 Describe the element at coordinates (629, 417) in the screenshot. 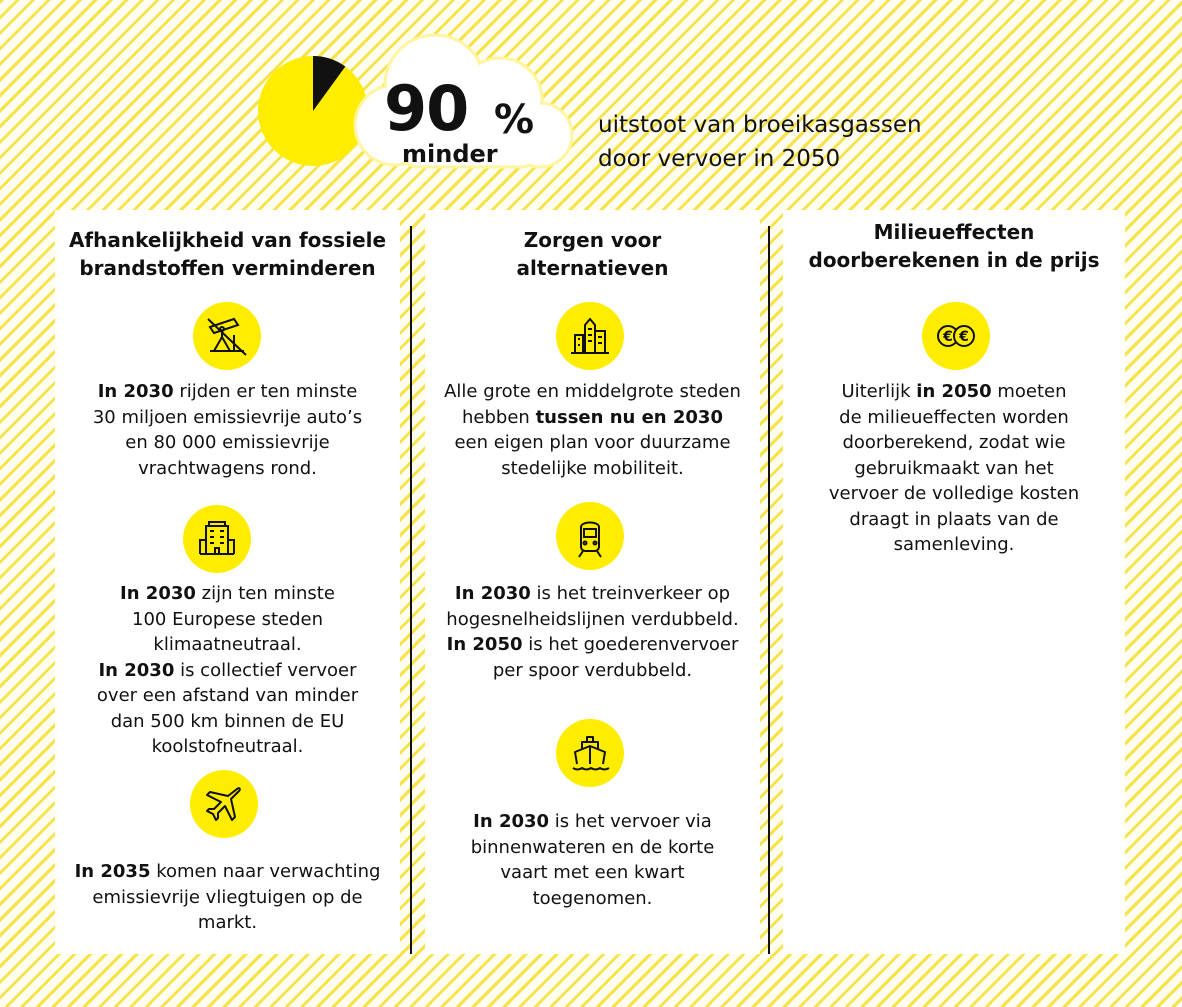

I see `bold-text: tussen nu en 2030` at that location.